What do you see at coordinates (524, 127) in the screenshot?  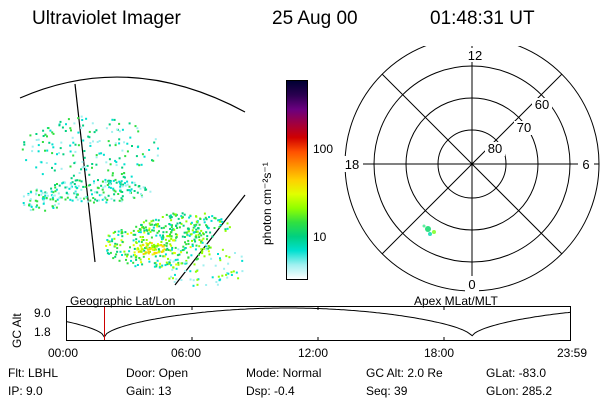 I see `lat-label-70: 70` at bounding box center [524, 127].